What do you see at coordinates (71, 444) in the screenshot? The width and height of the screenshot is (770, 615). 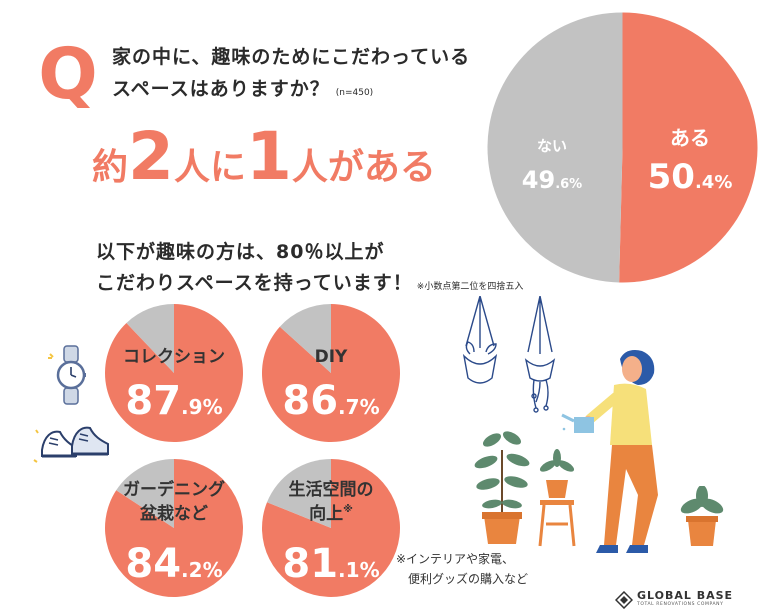 I see `sneakers-icon` at bounding box center [71, 444].